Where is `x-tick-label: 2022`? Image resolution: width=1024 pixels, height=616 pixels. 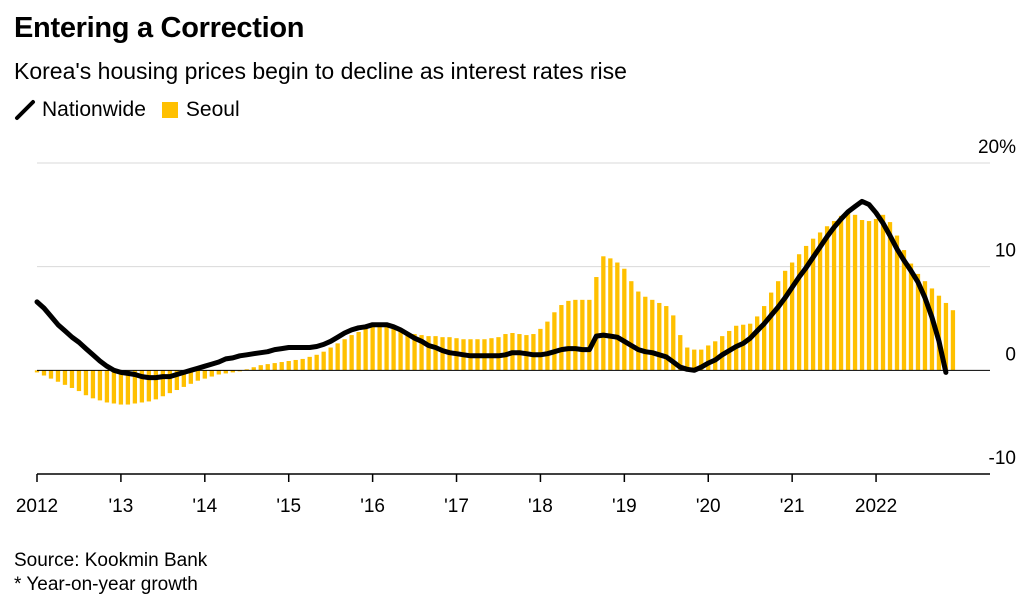 x-tick-label: 2022 is located at coordinates (876, 506).